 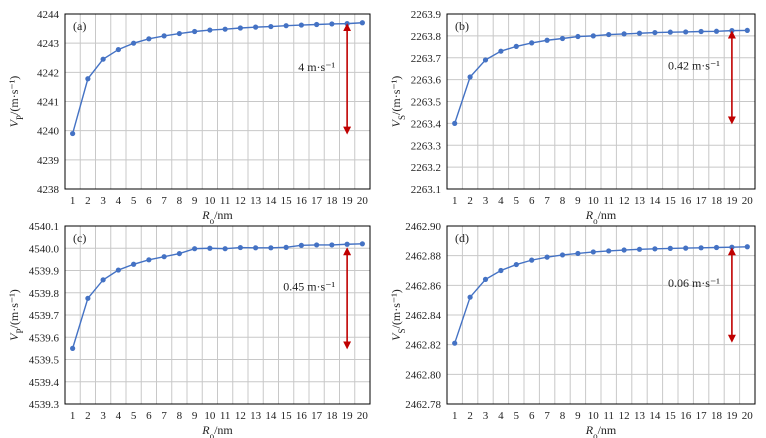 What do you see at coordinates (426, 59) in the screenshot?
I see `y-tick-label: 2263.7` at bounding box center [426, 59].